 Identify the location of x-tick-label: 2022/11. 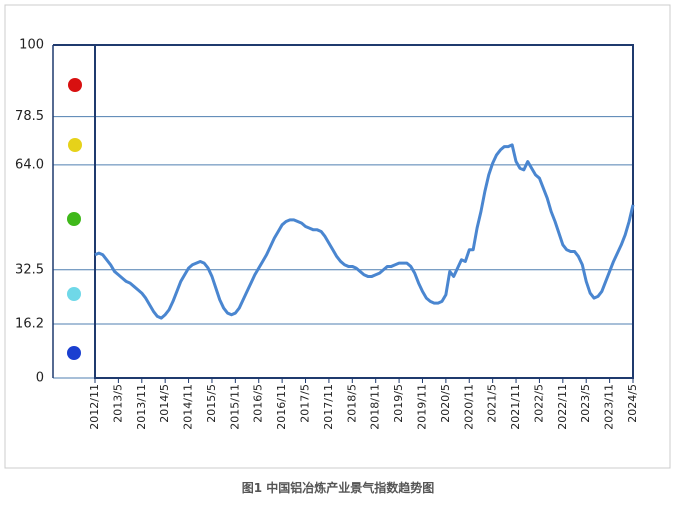
(562, 407).